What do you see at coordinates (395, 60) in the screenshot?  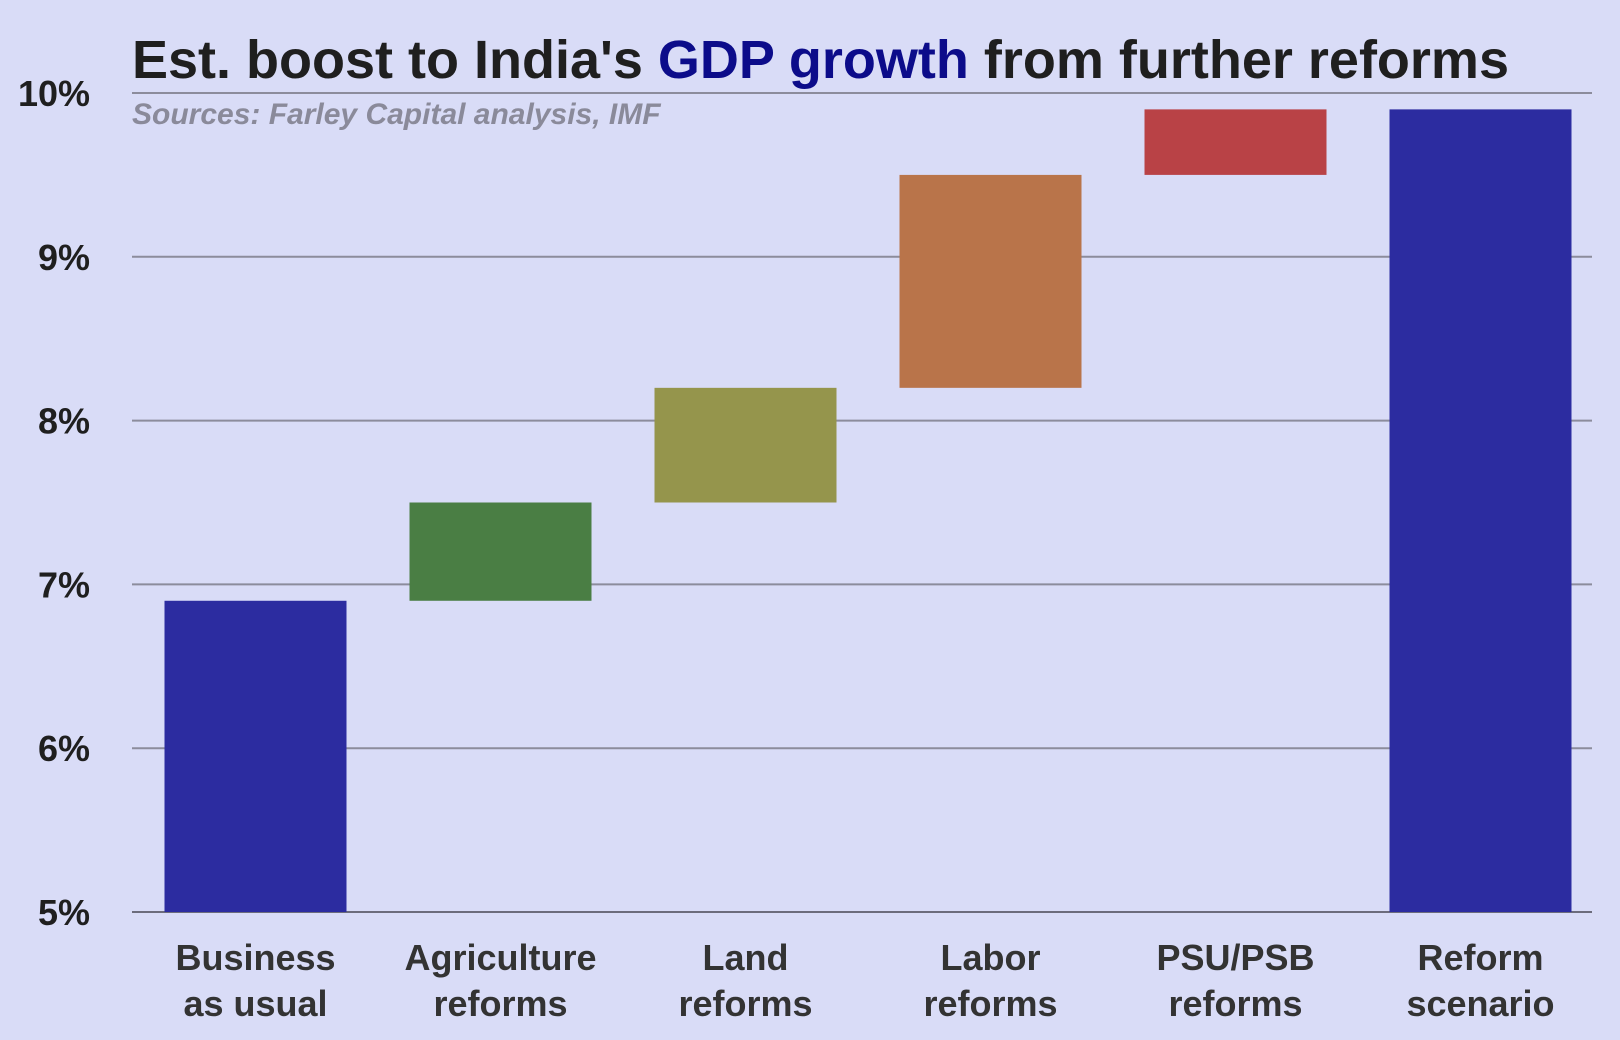 I see `chart-title-before: Est. boost to India's` at bounding box center [395, 60].